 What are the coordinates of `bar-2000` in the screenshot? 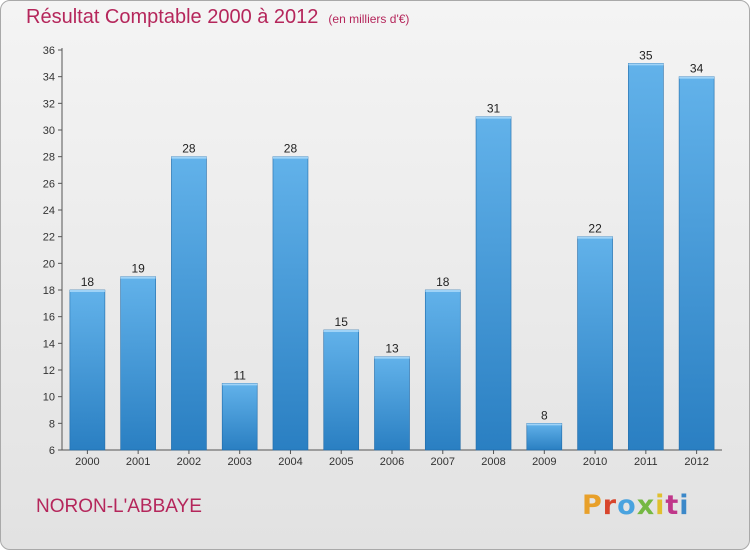 It's located at (87, 370).